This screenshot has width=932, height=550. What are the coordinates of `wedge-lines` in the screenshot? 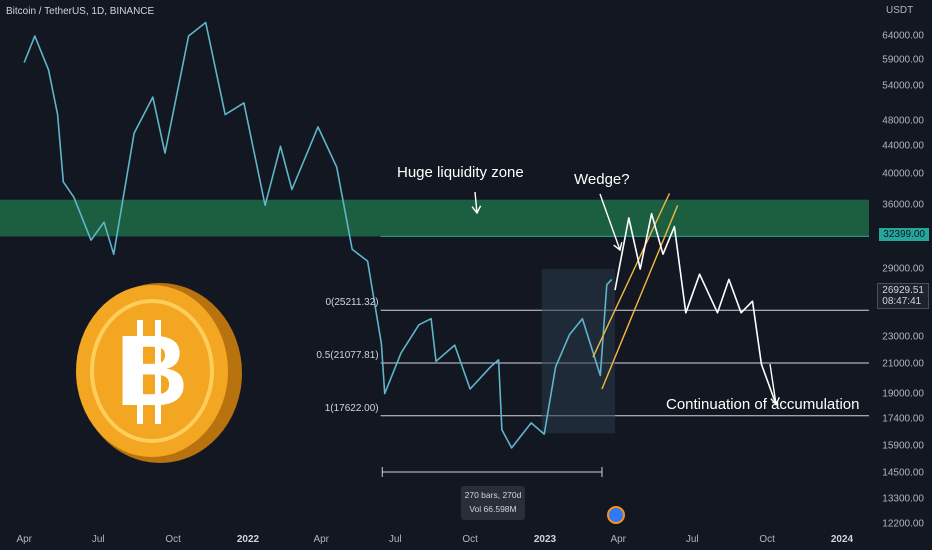 It's located at (635, 291).